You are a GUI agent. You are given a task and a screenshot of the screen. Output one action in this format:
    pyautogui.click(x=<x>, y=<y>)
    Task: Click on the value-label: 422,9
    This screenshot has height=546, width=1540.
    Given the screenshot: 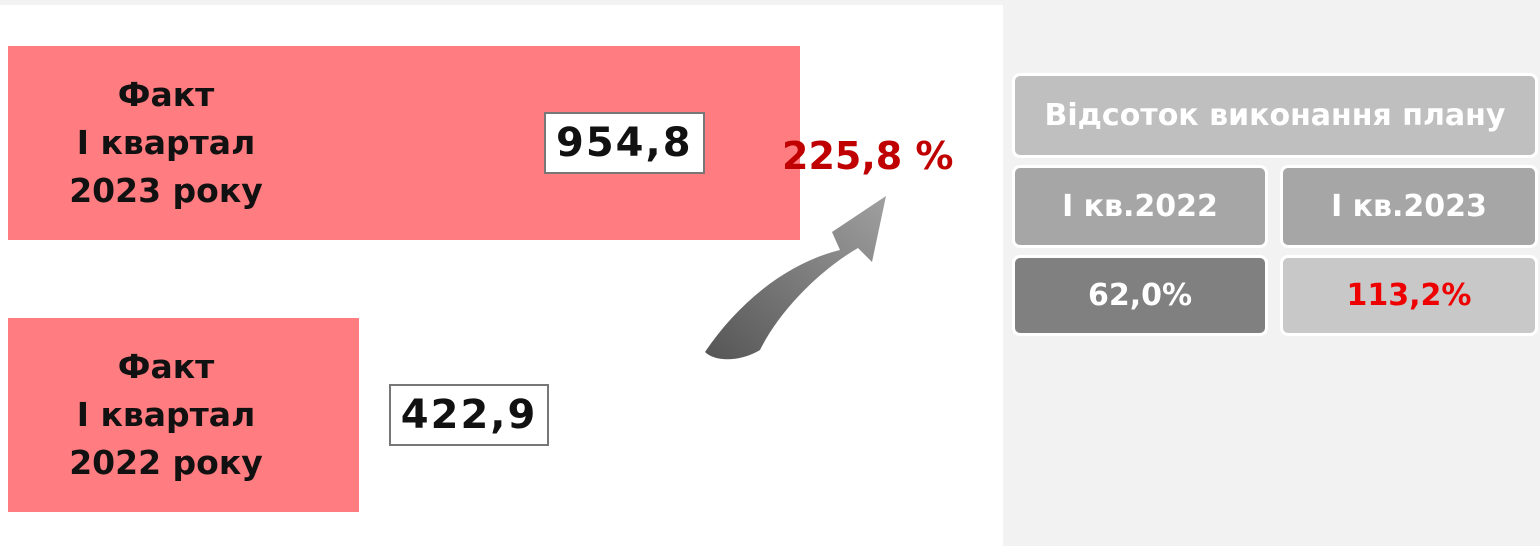 What is the action you would take?
    pyautogui.click(x=469, y=415)
    